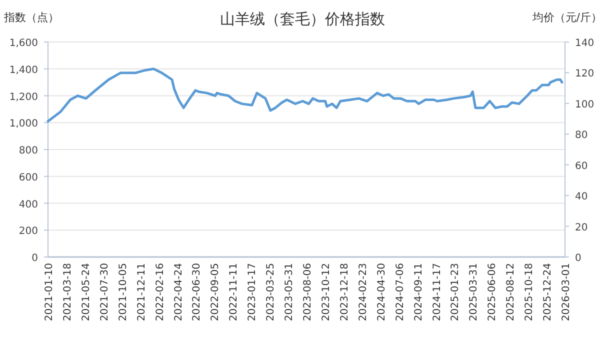  Describe the element at coordinates (418, 292) in the screenshot. I see `x-tick-label: 2024-09-11` at that location.